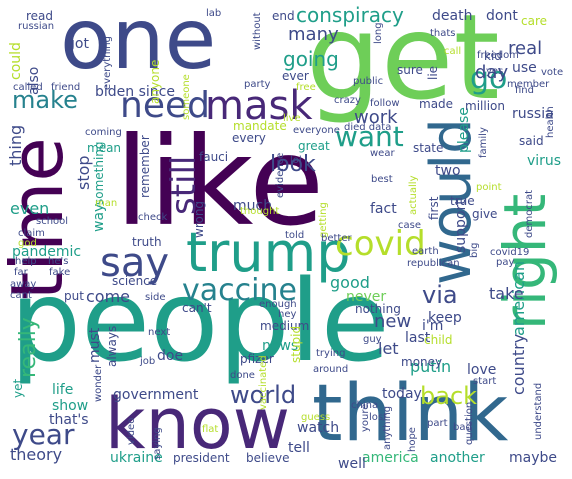 The height and width of the screenshot is (479, 572). Describe the element at coordinates (292, 118) in the screenshot. I see `word-live: live` at that location.